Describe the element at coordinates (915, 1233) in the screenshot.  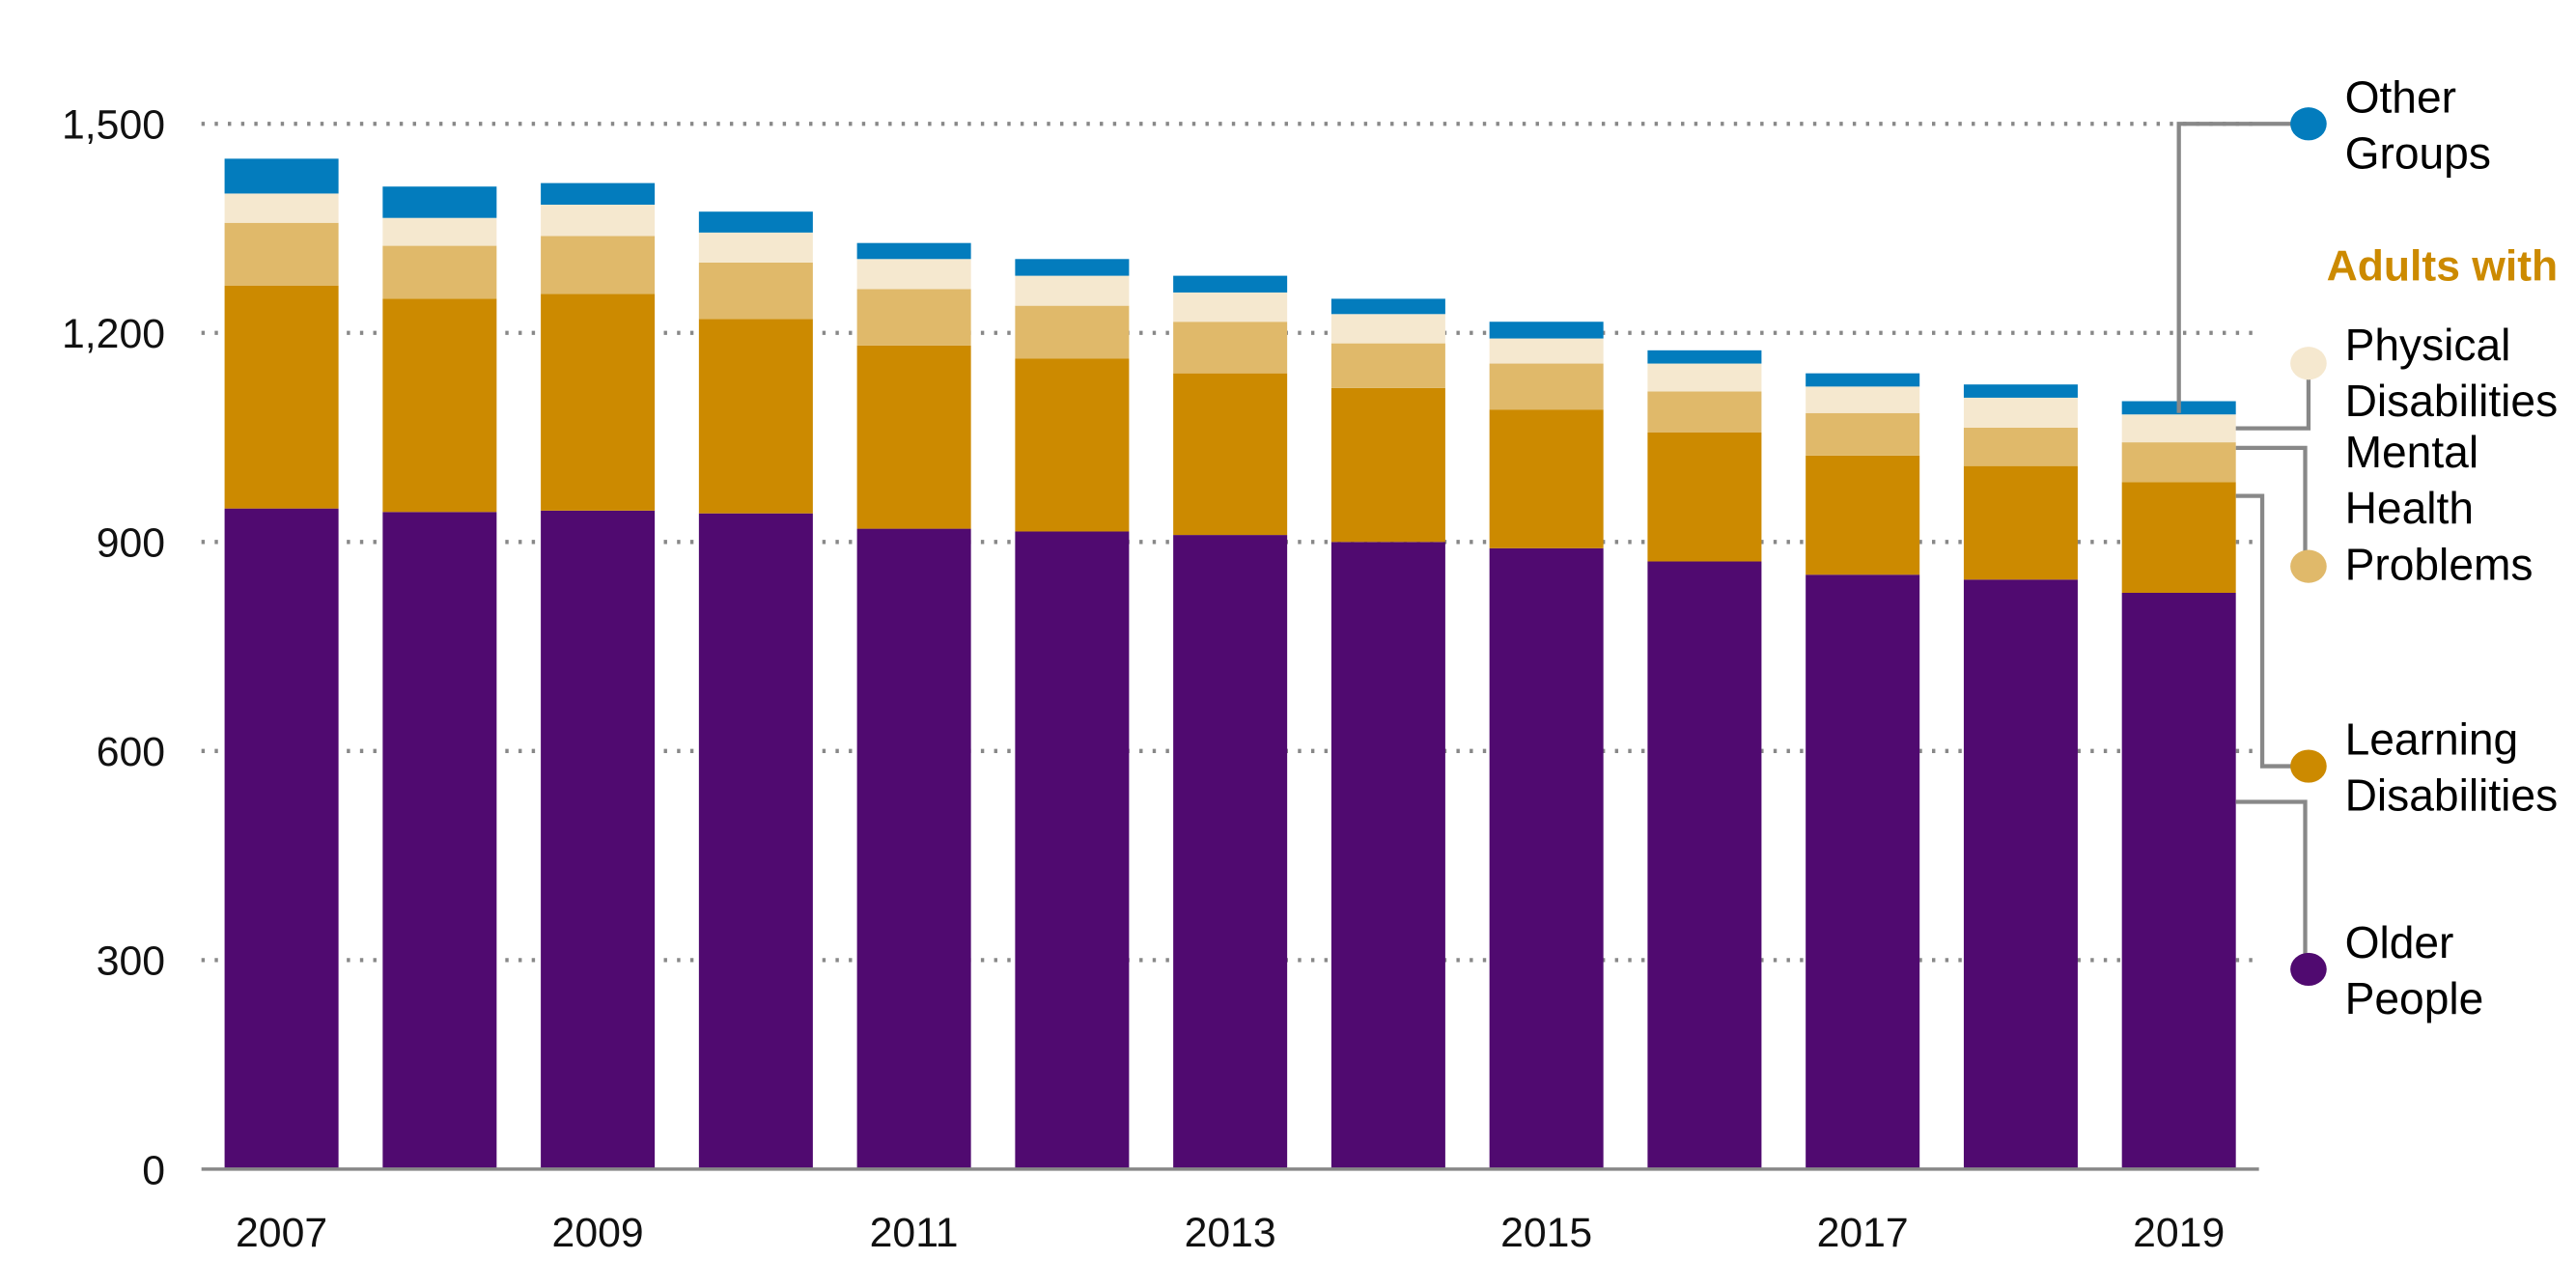
I see `x-tick-label: 2011` at that location.